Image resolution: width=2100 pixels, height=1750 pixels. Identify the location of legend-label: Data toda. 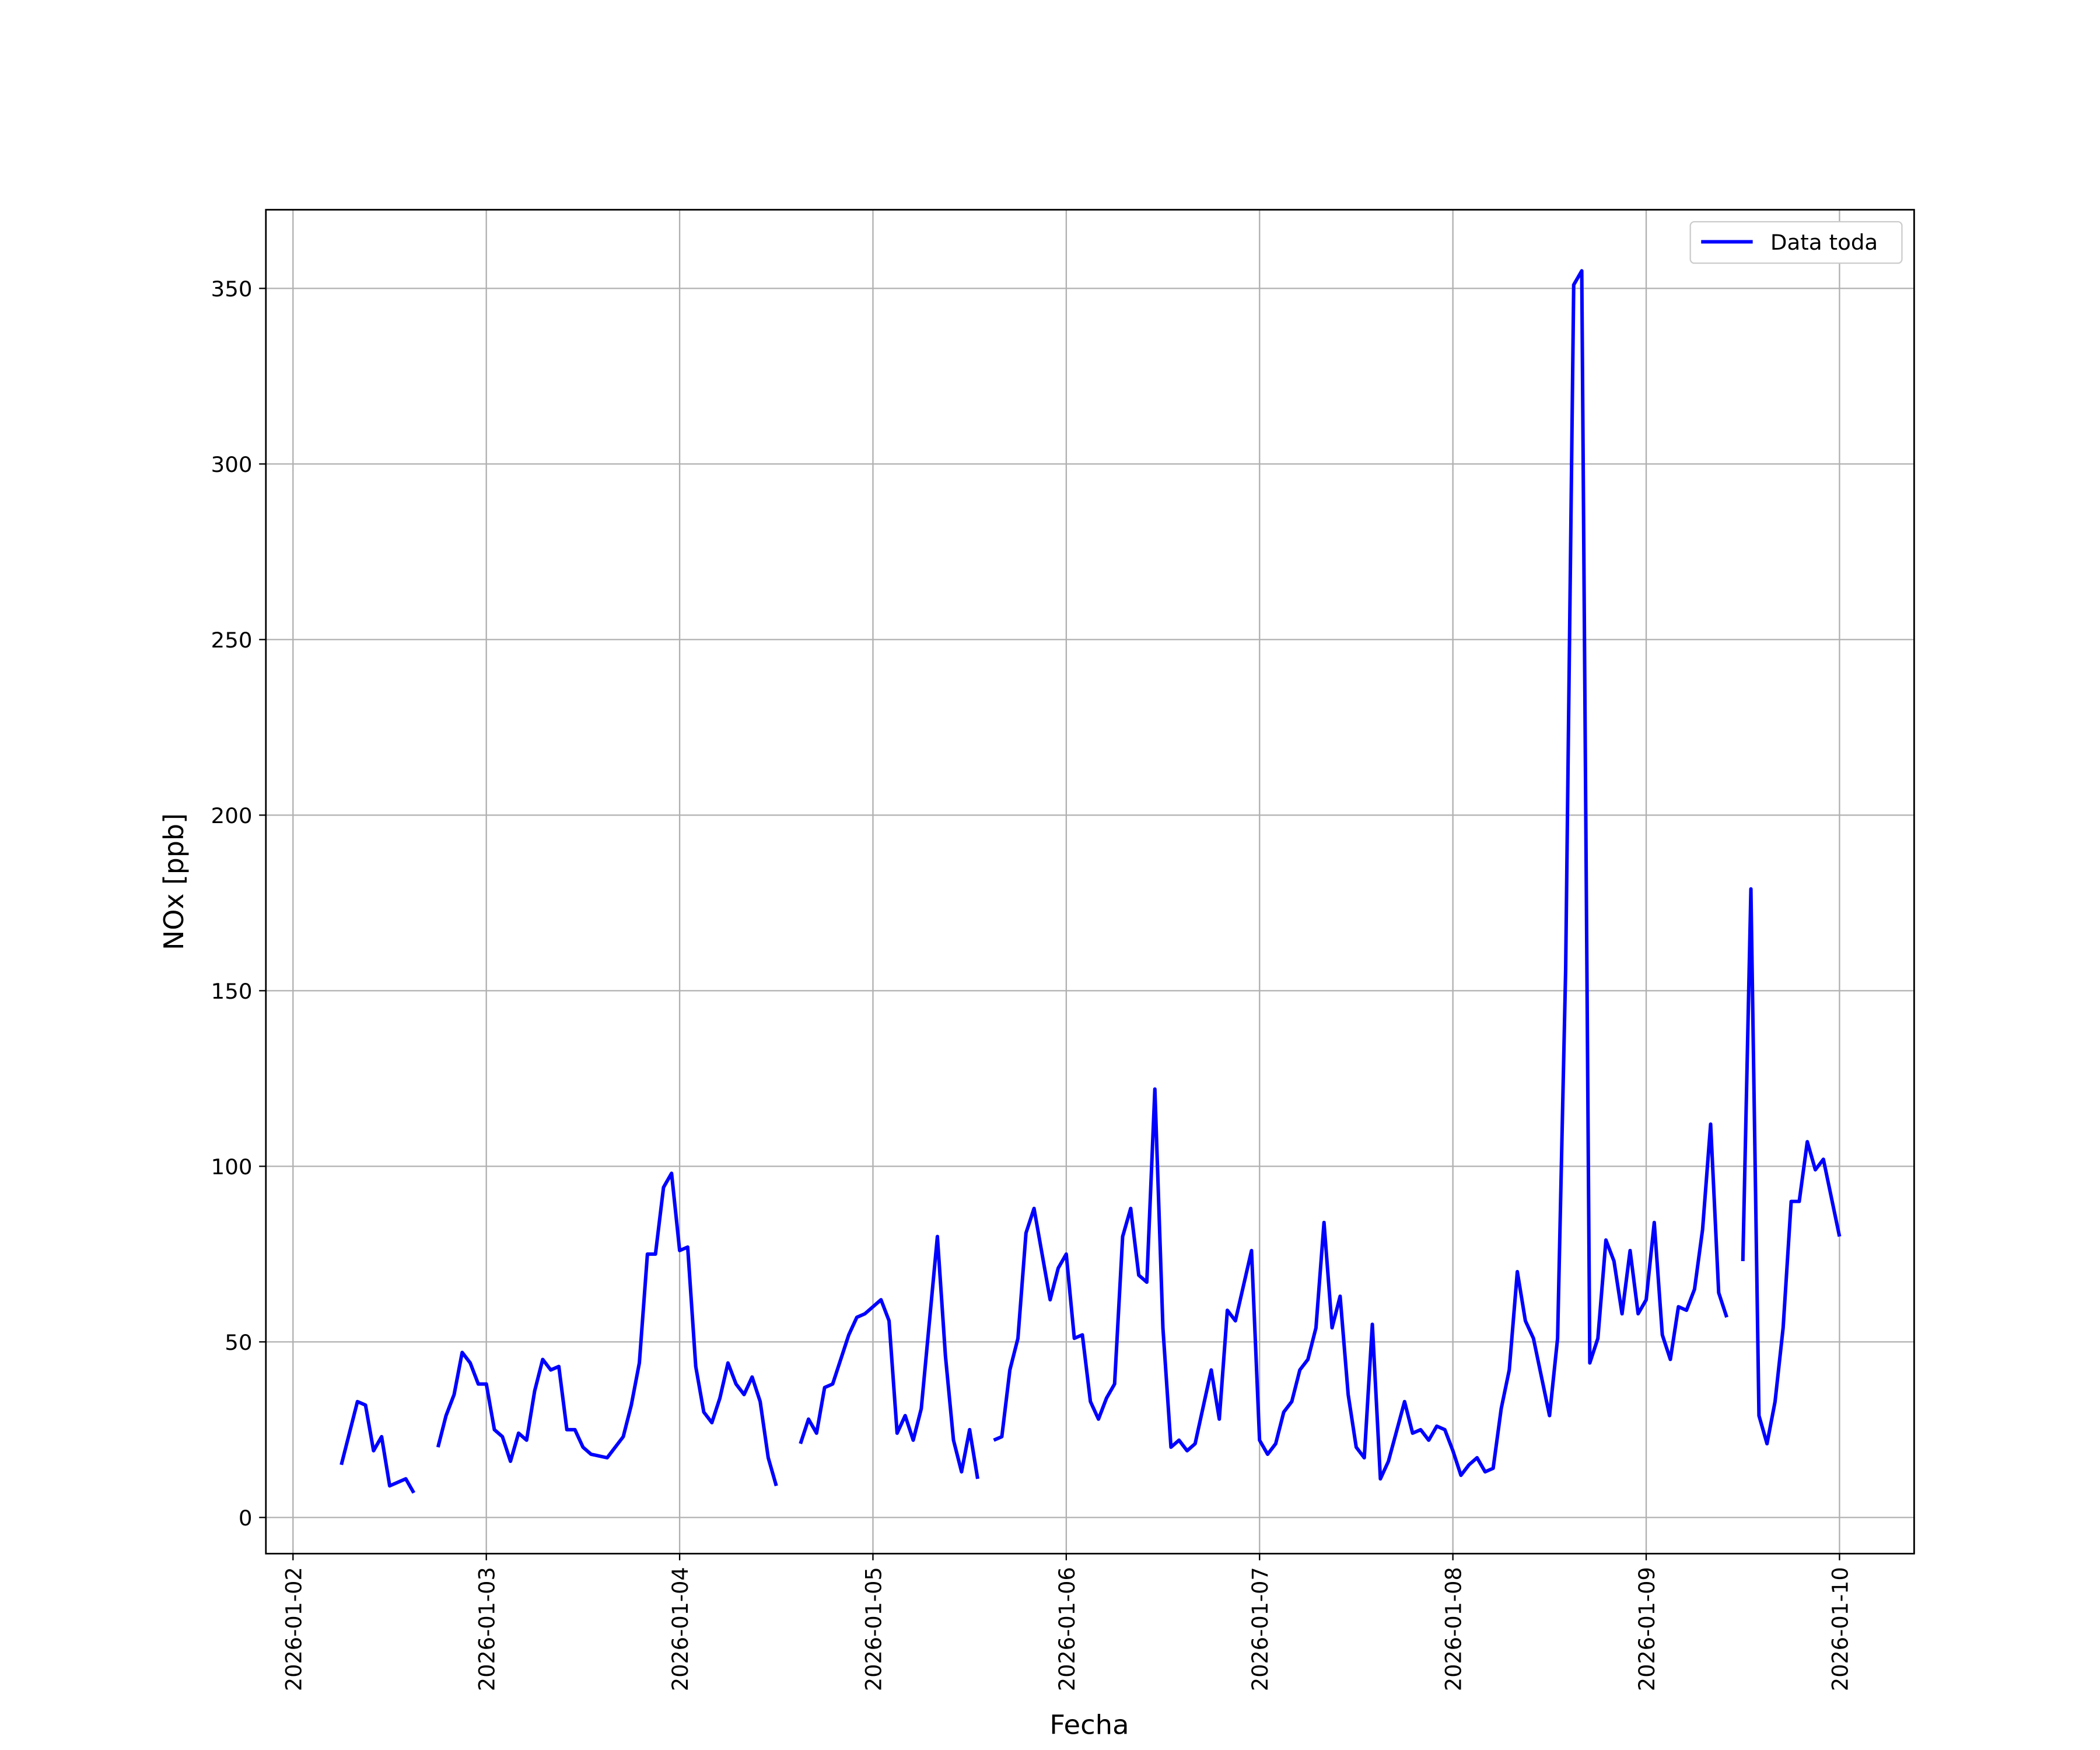
(1824, 243).